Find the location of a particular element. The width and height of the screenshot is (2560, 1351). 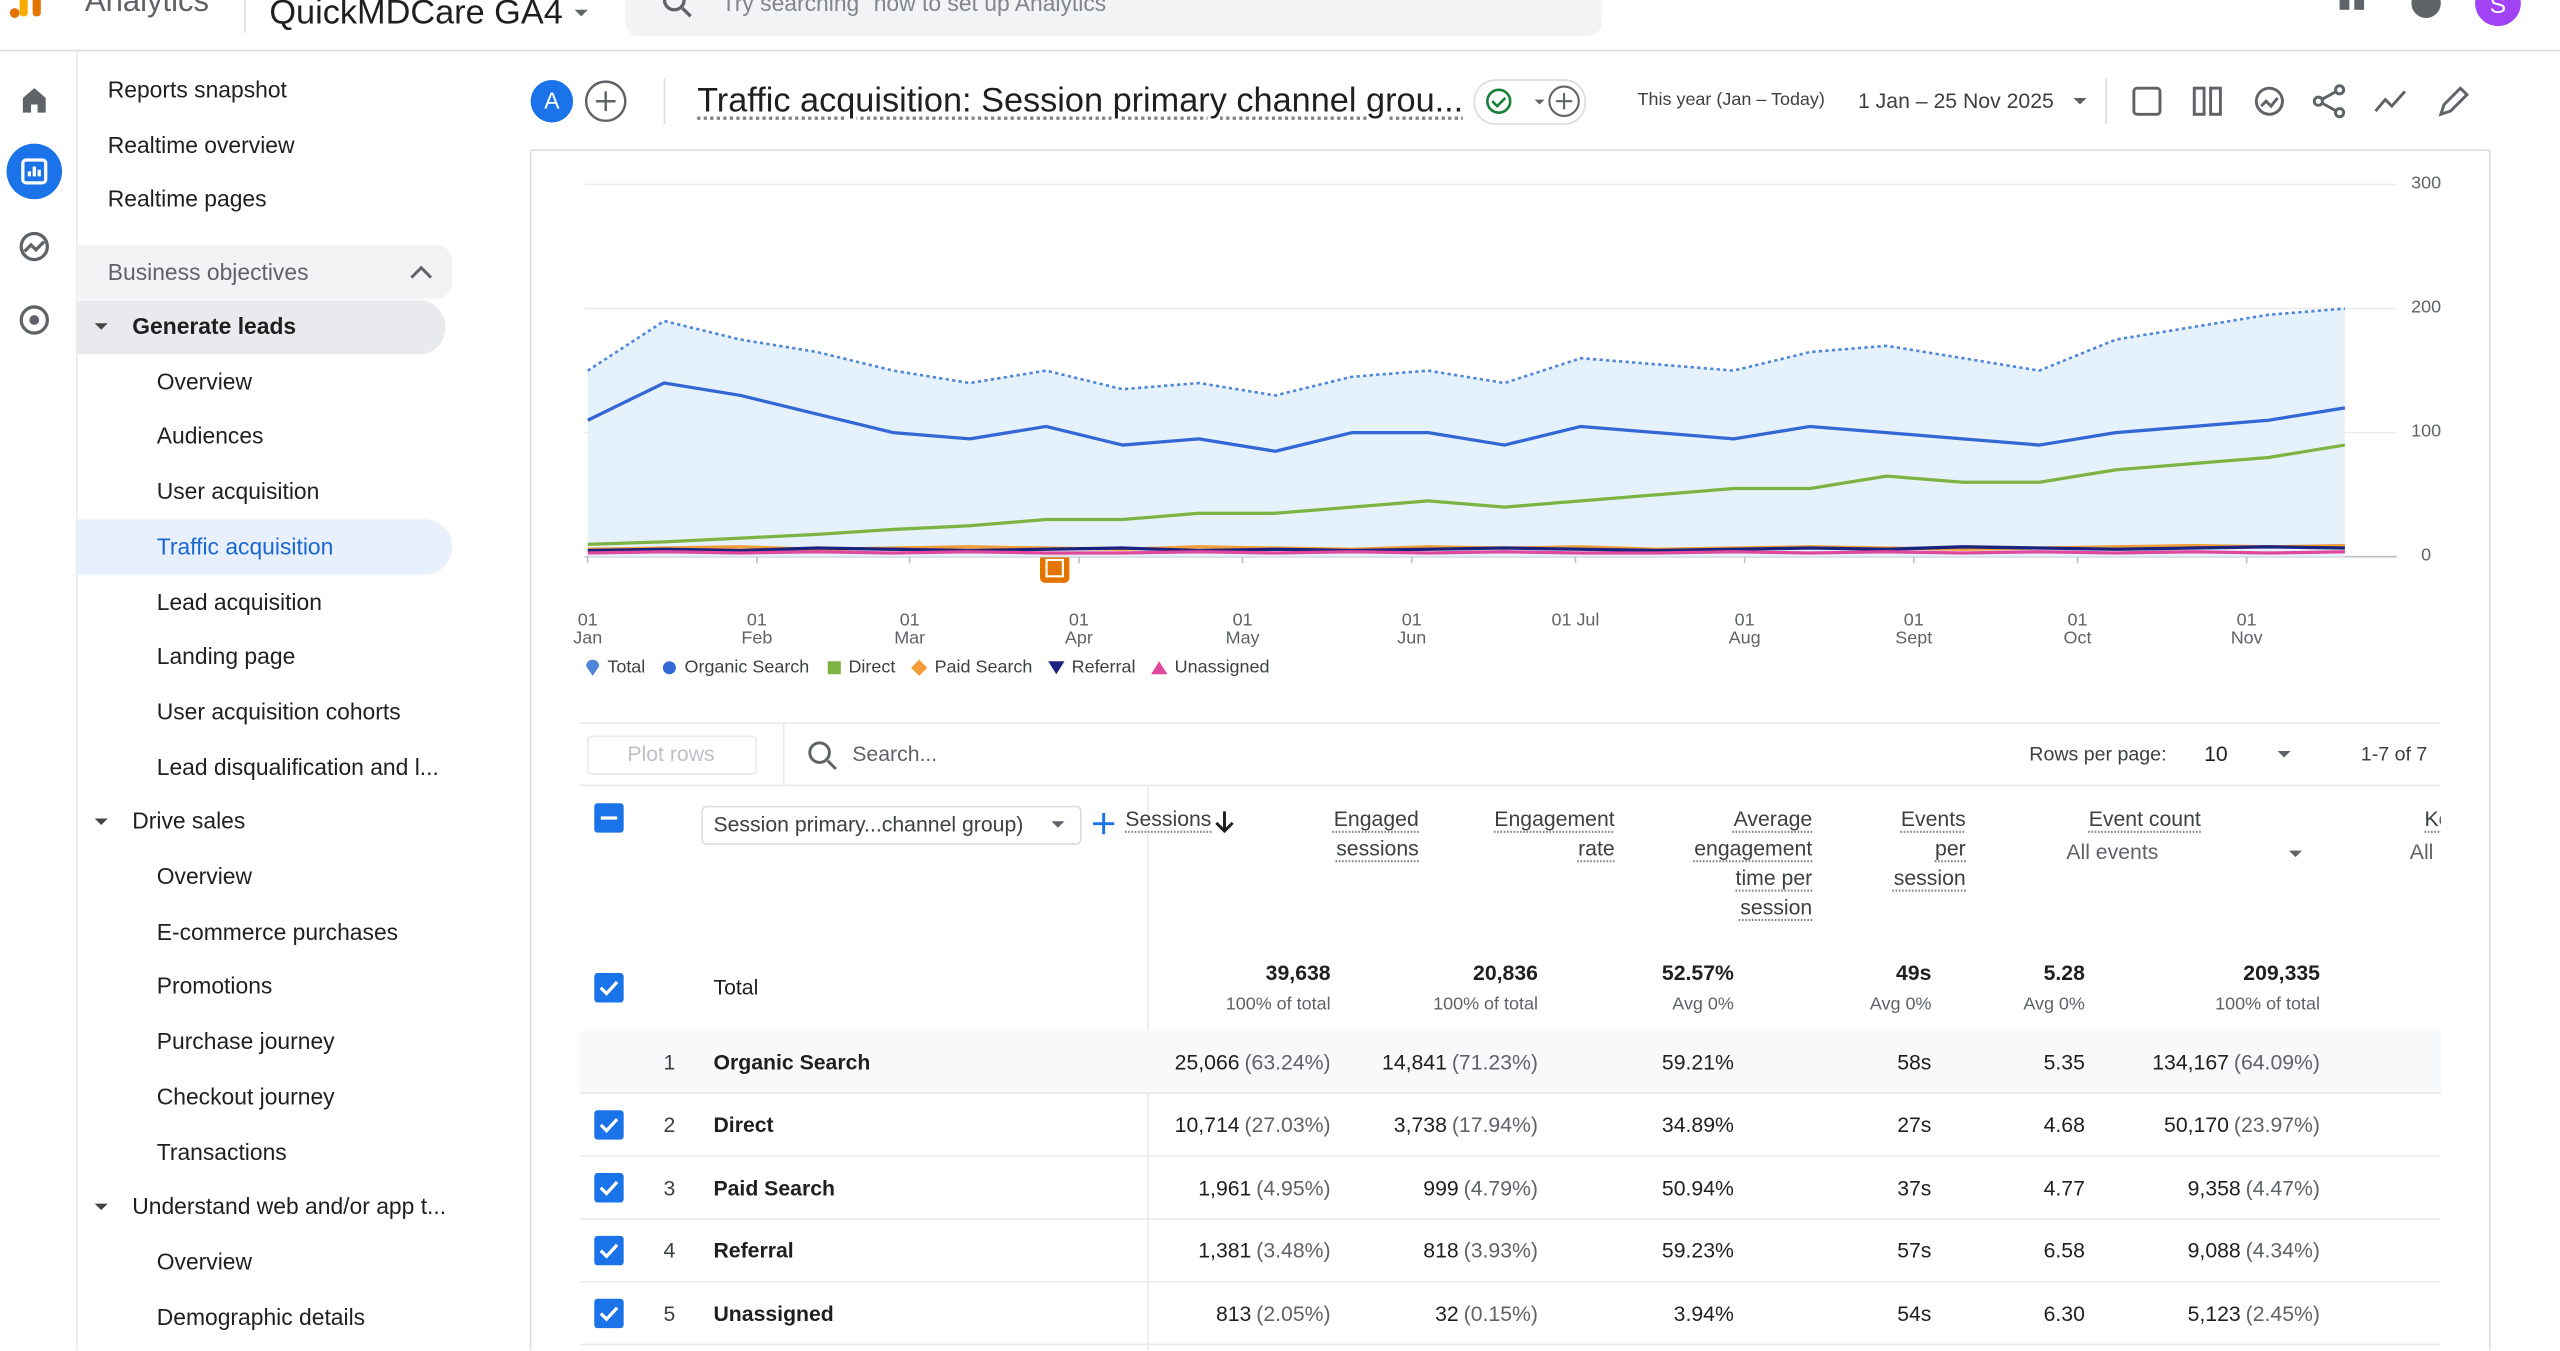

cell: 9,088 (4.34%) is located at coordinates (2254, 1250).